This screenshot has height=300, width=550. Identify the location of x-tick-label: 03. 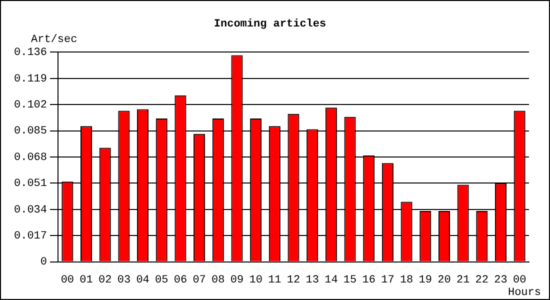
(124, 280).